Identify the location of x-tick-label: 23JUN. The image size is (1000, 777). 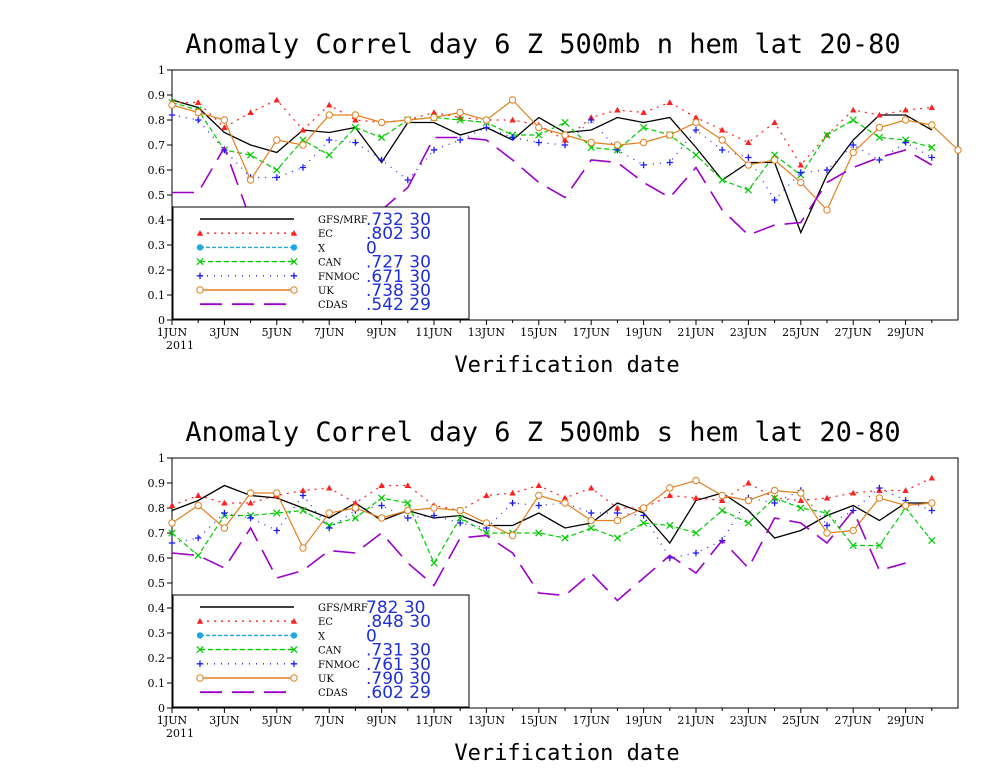
(749, 332).